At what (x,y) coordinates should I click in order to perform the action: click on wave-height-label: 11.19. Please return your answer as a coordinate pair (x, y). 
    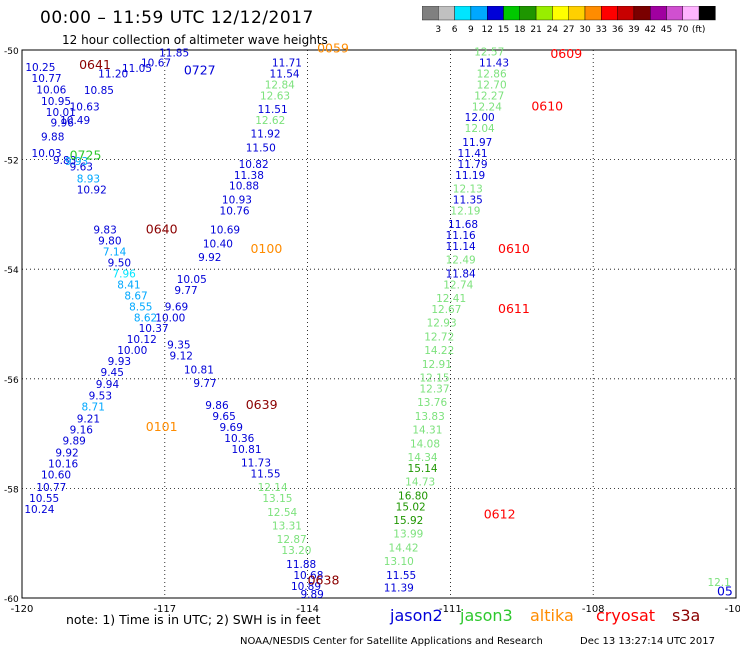
    Looking at the image, I should click on (470, 176).